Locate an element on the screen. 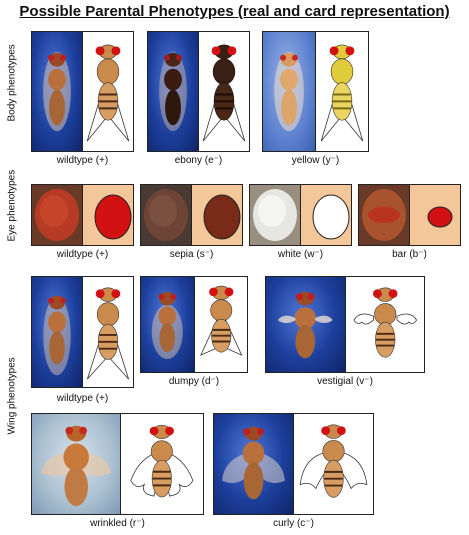 This screenshot has width=469, height=535. caption-wing-wildtype: wildtype (+) is located at coordinates (82, 398).